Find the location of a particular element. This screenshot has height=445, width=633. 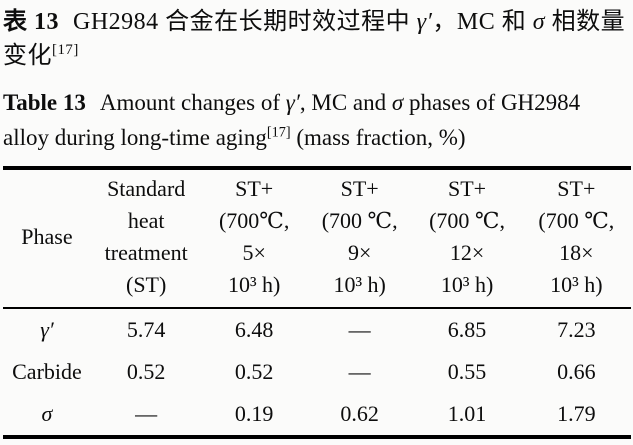

caption-zh-text-1: GH2984 合金在长期时效过程中 is located at coordinates (245, 22).